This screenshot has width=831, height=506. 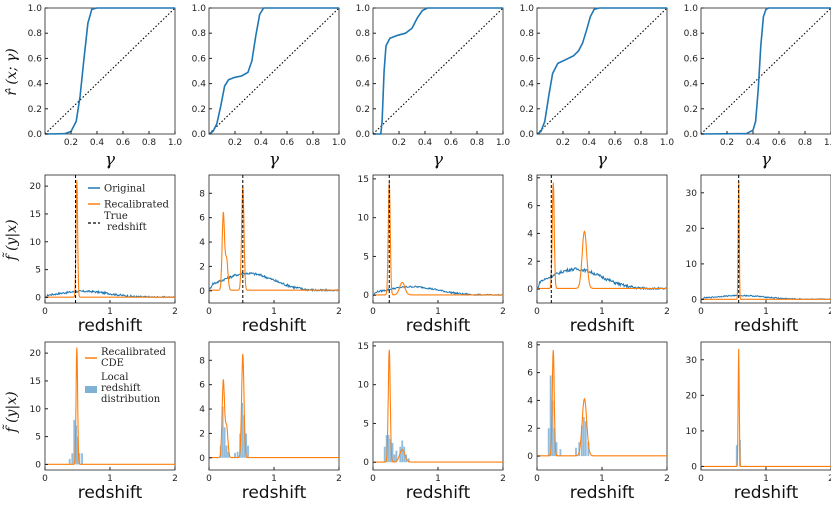 What do you see at coordinates (432, 255) in the screenshot?
I see `cde-panel-3: 0 1 2 0 5 10 15 redshift` at bounding box center [432, 255].